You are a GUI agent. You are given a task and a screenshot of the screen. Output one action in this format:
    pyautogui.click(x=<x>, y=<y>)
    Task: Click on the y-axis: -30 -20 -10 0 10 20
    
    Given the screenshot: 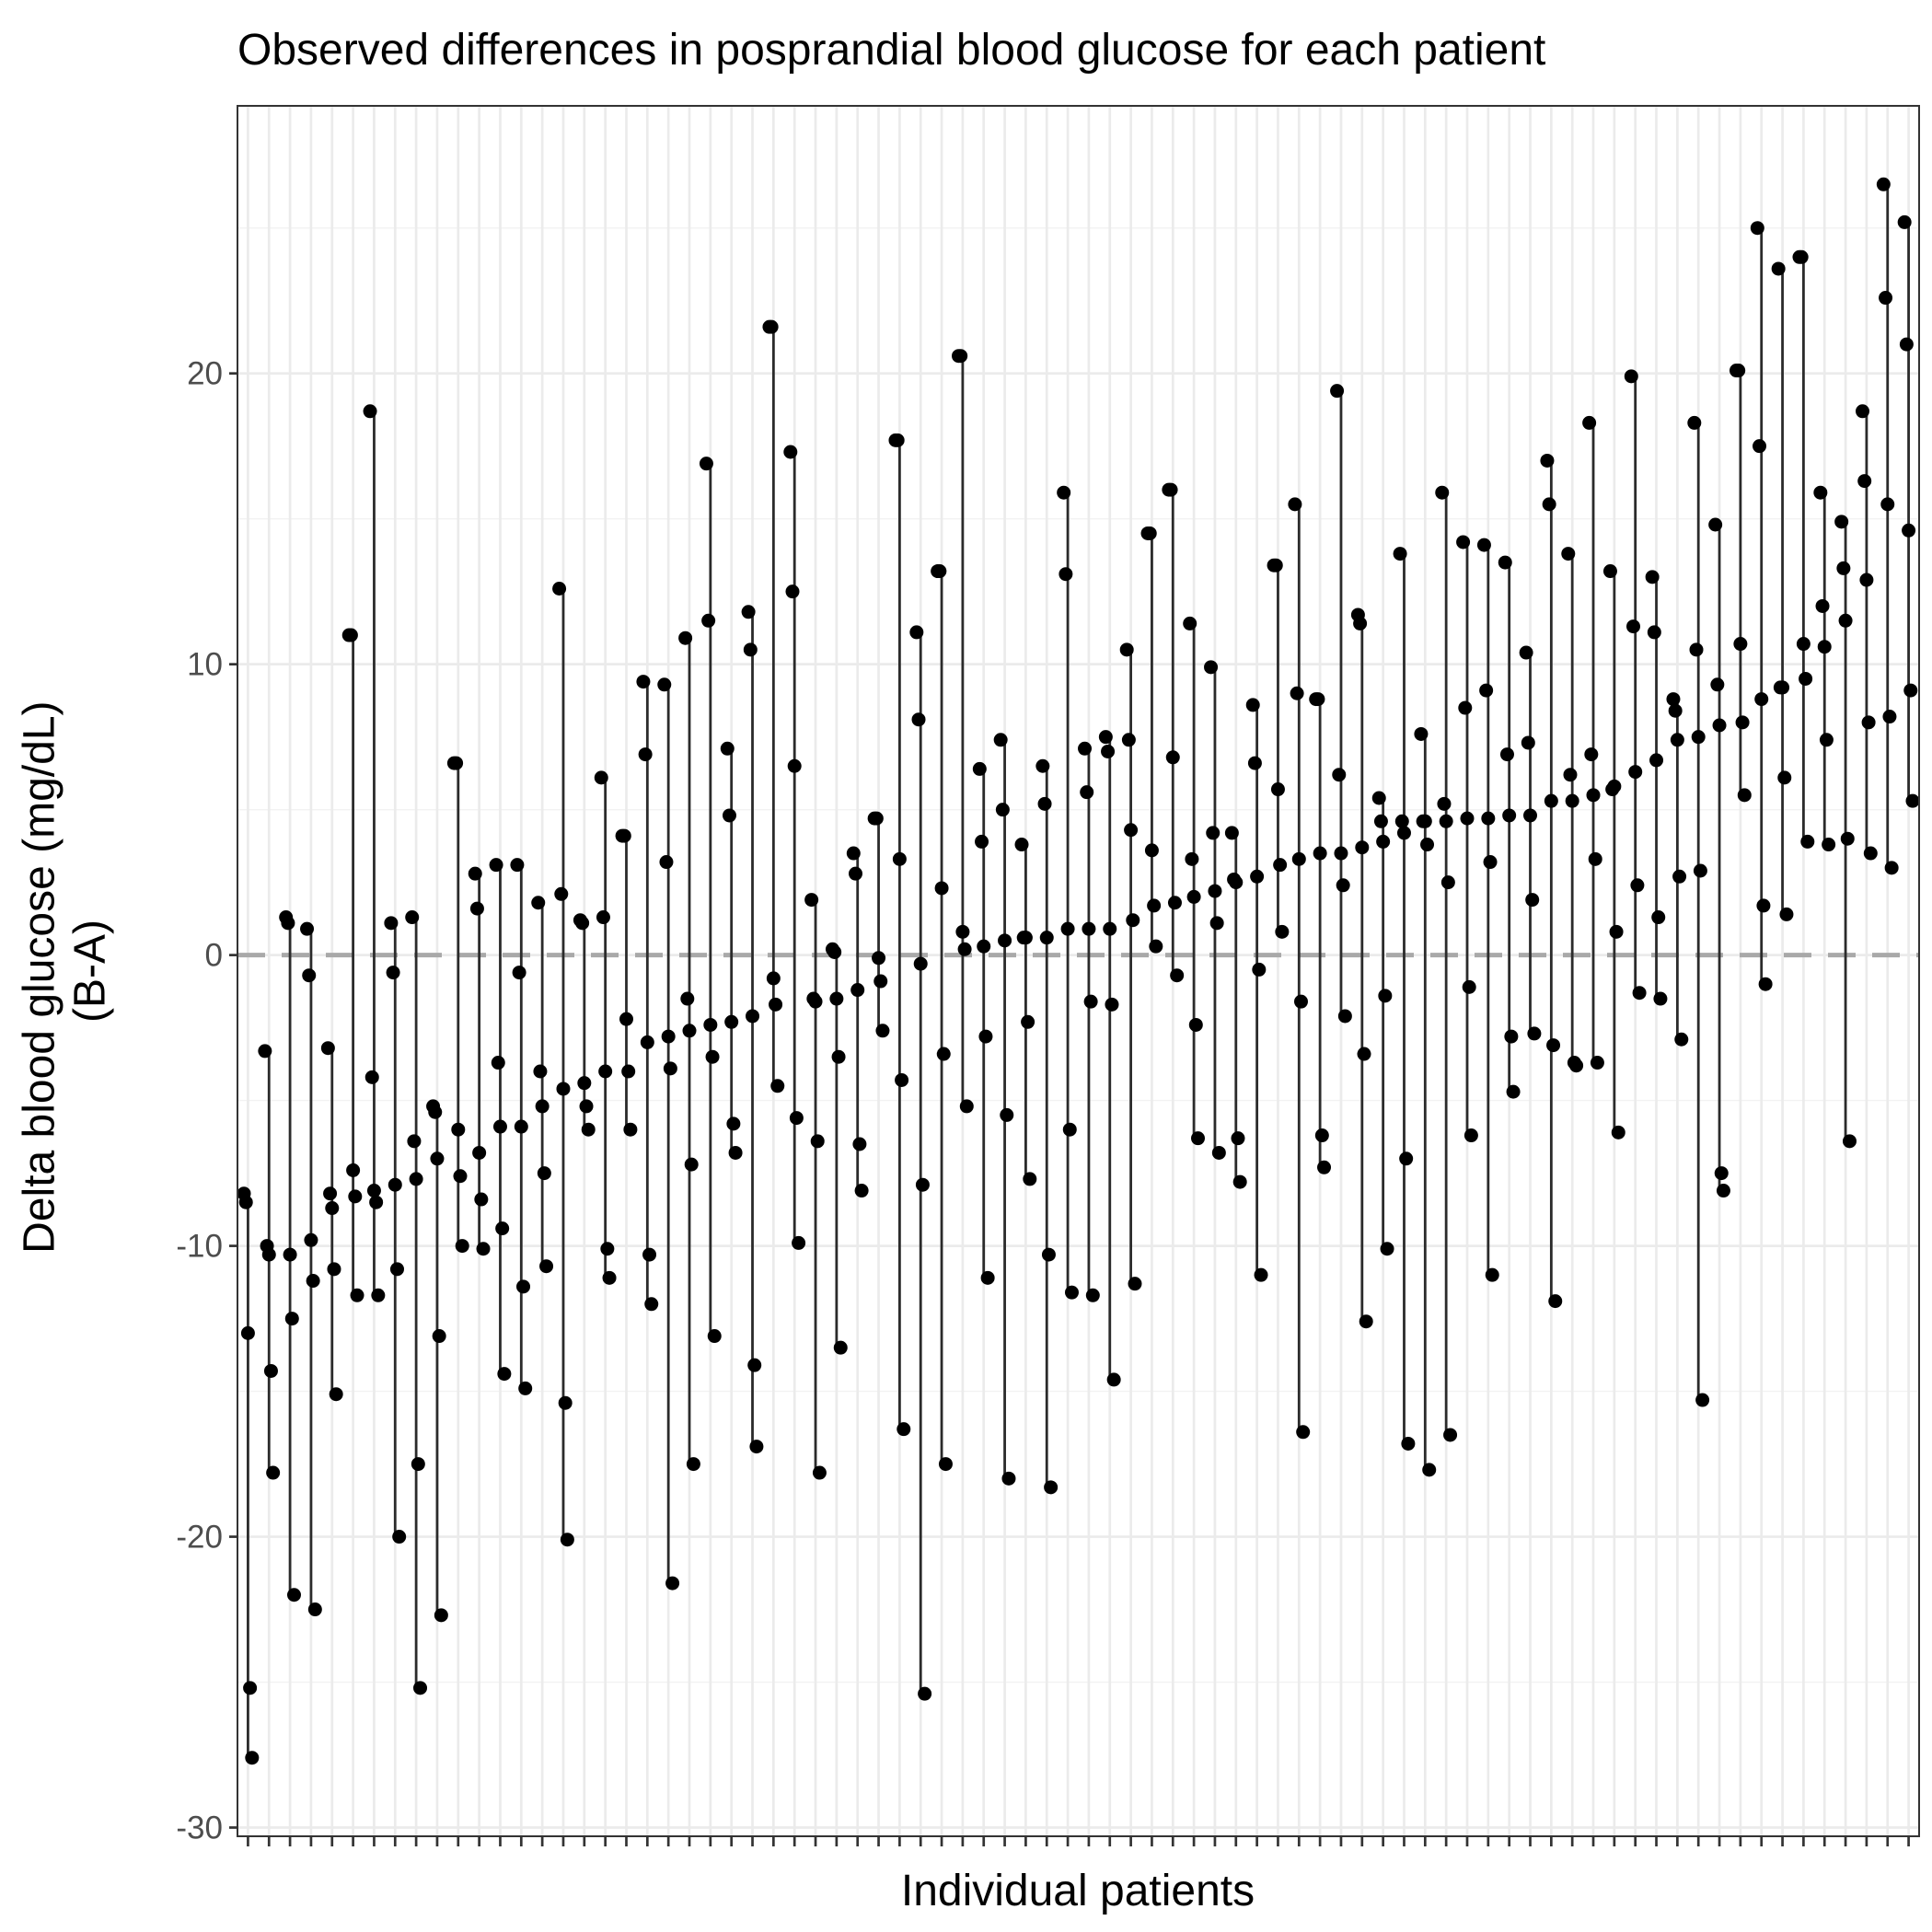 What is the action you would take?
    pyautogui.click(x=207, y=1101)
    